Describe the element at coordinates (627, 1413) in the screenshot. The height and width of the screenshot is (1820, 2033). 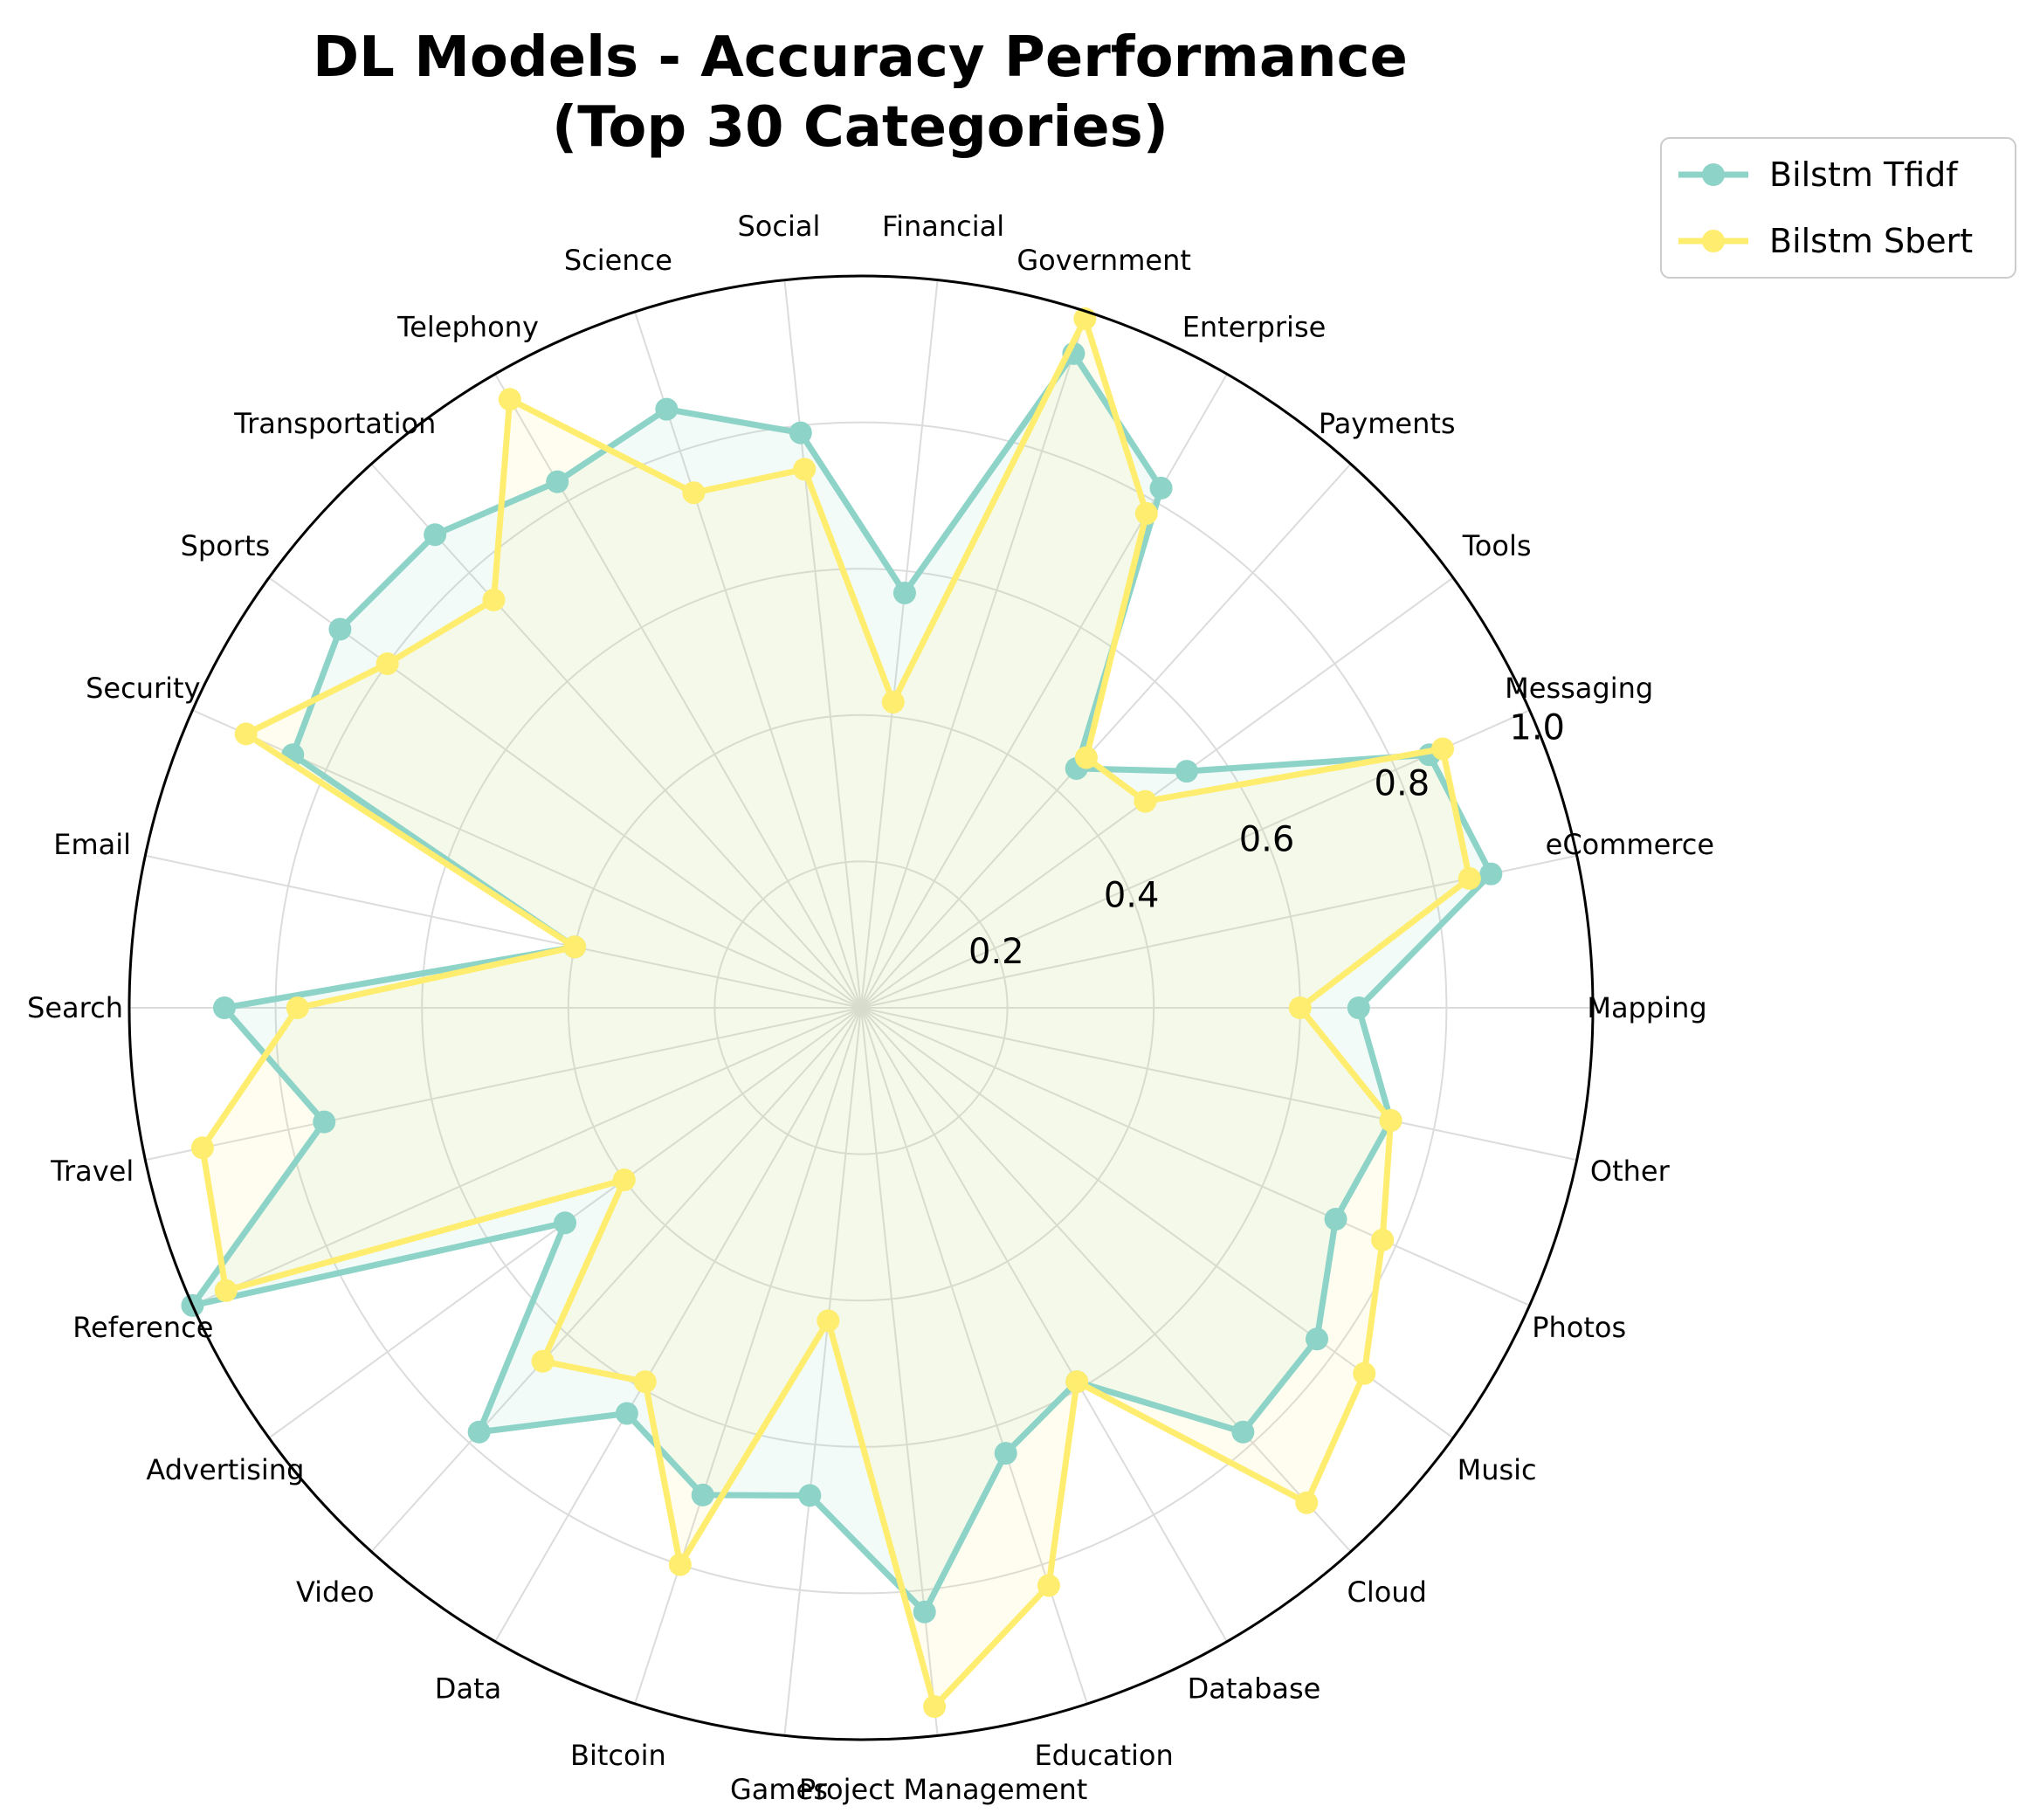
I see `point-bilstm-tfidf-data` at that location.